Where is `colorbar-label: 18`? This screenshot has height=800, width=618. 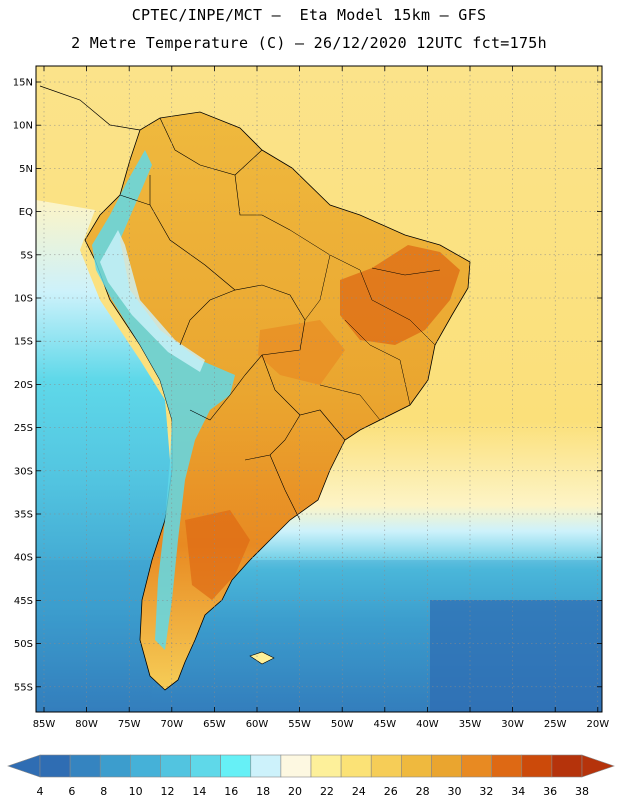
colorbar-label: 18 is located at coordinates (263, 791).